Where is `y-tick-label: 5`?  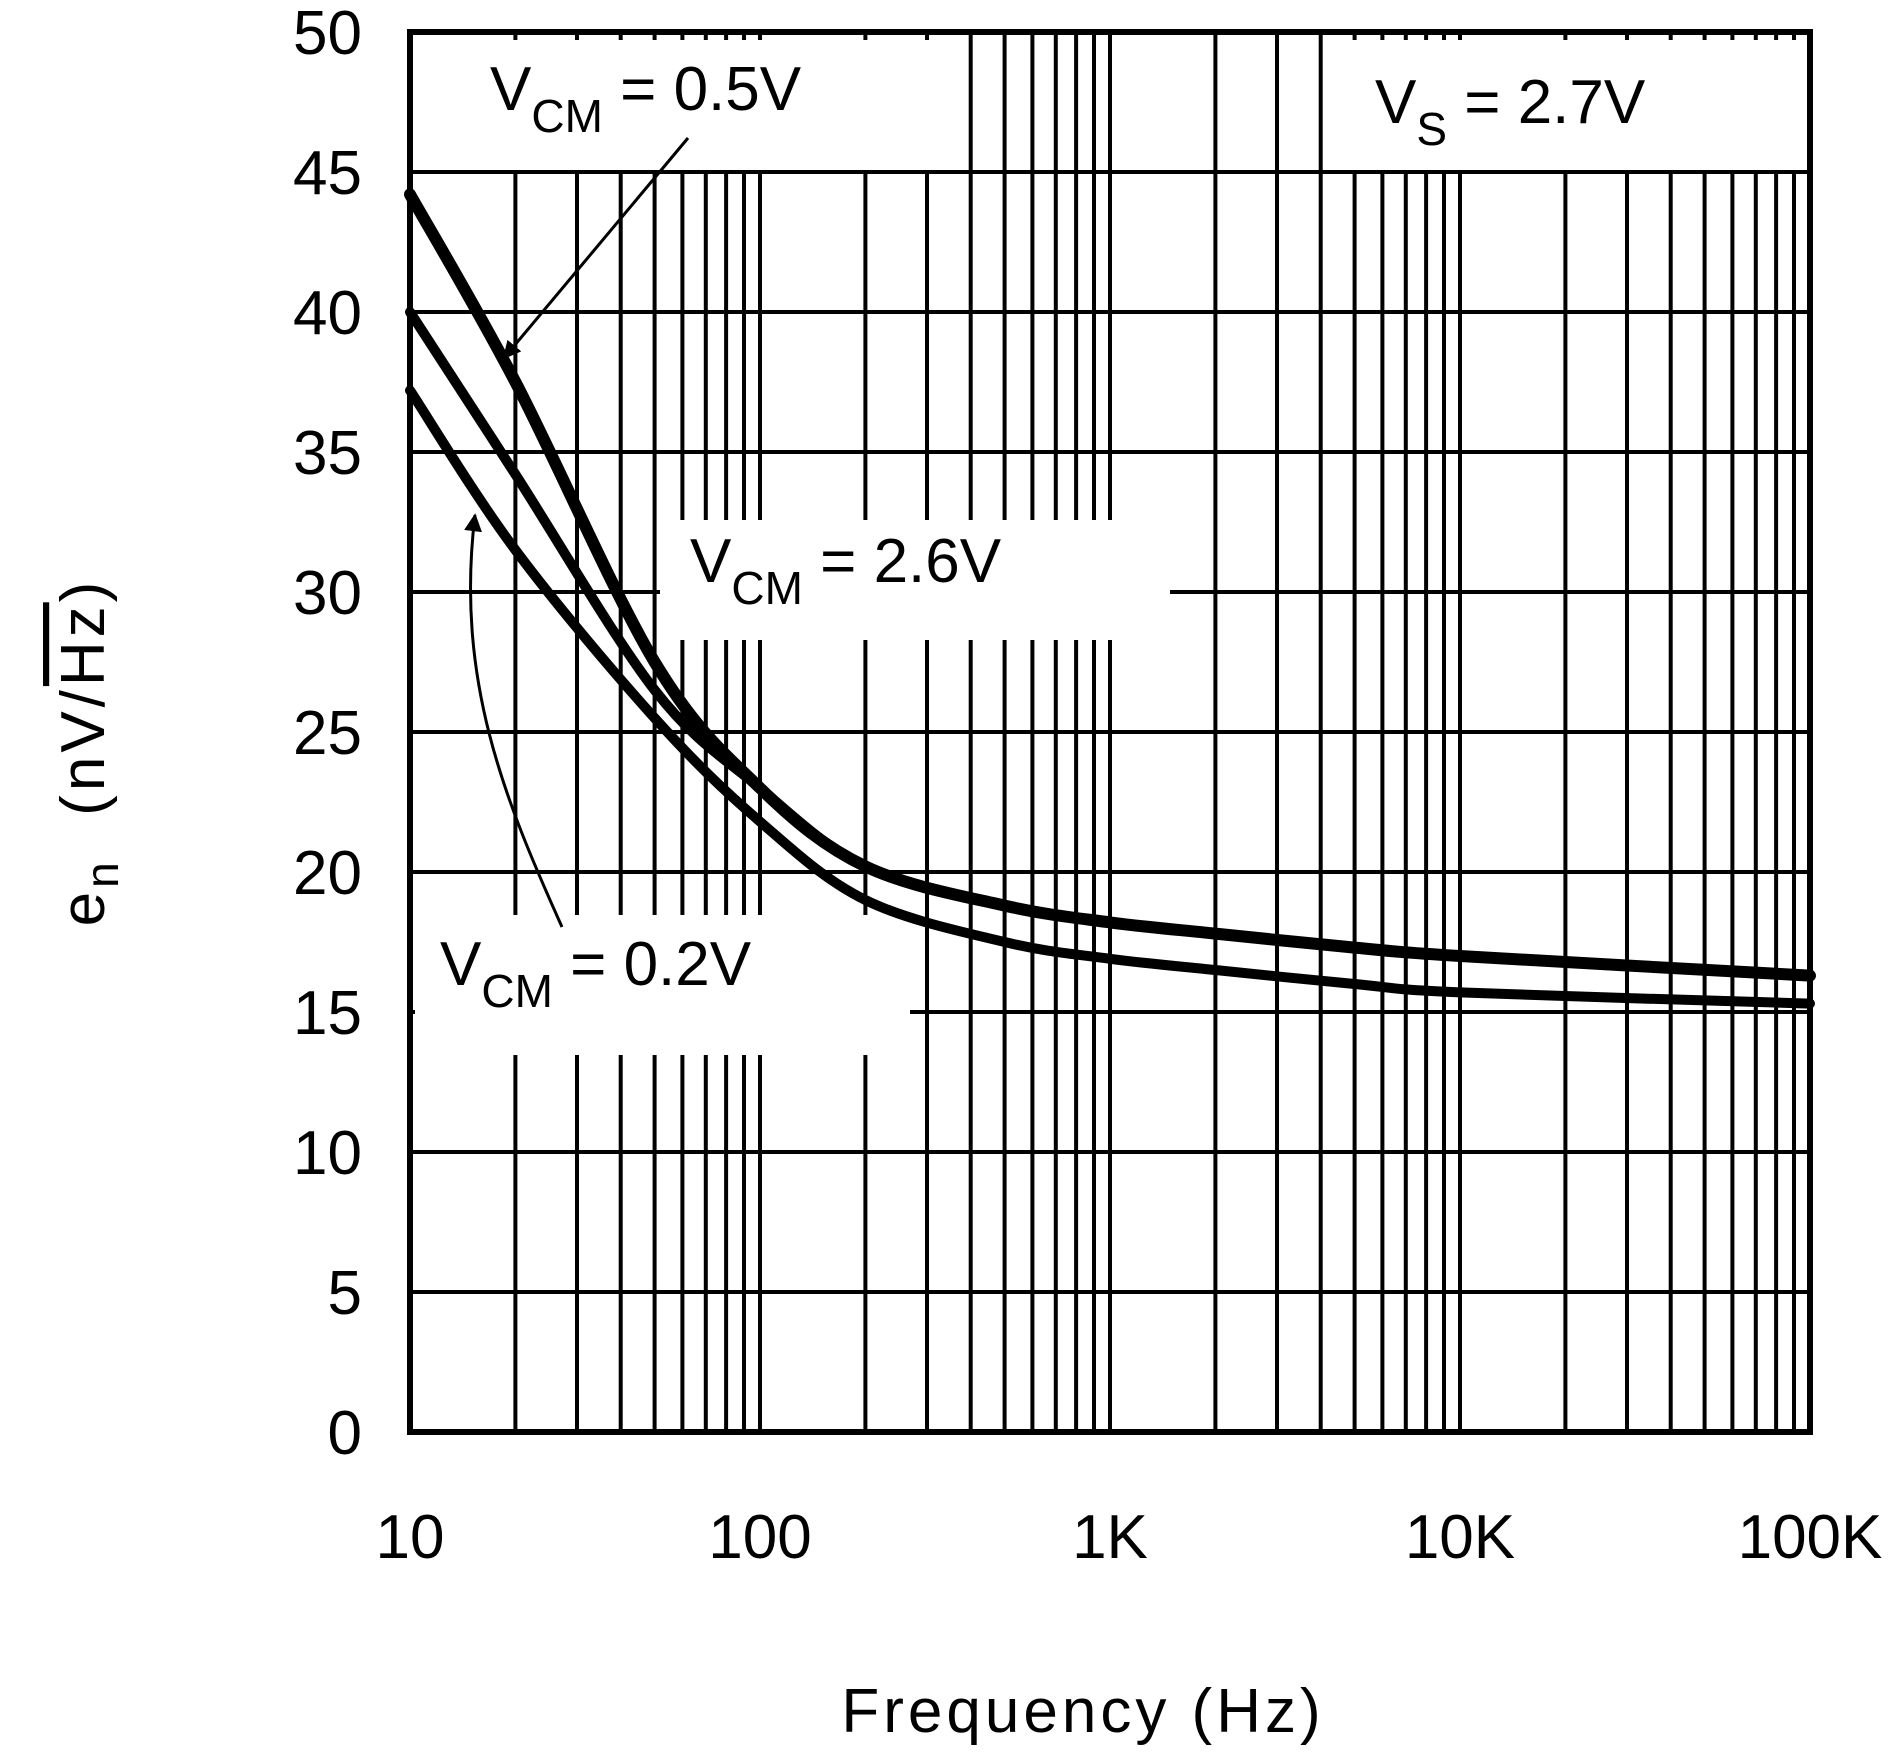
y-tick-label: 5 is located at coordinates (345, 1293).